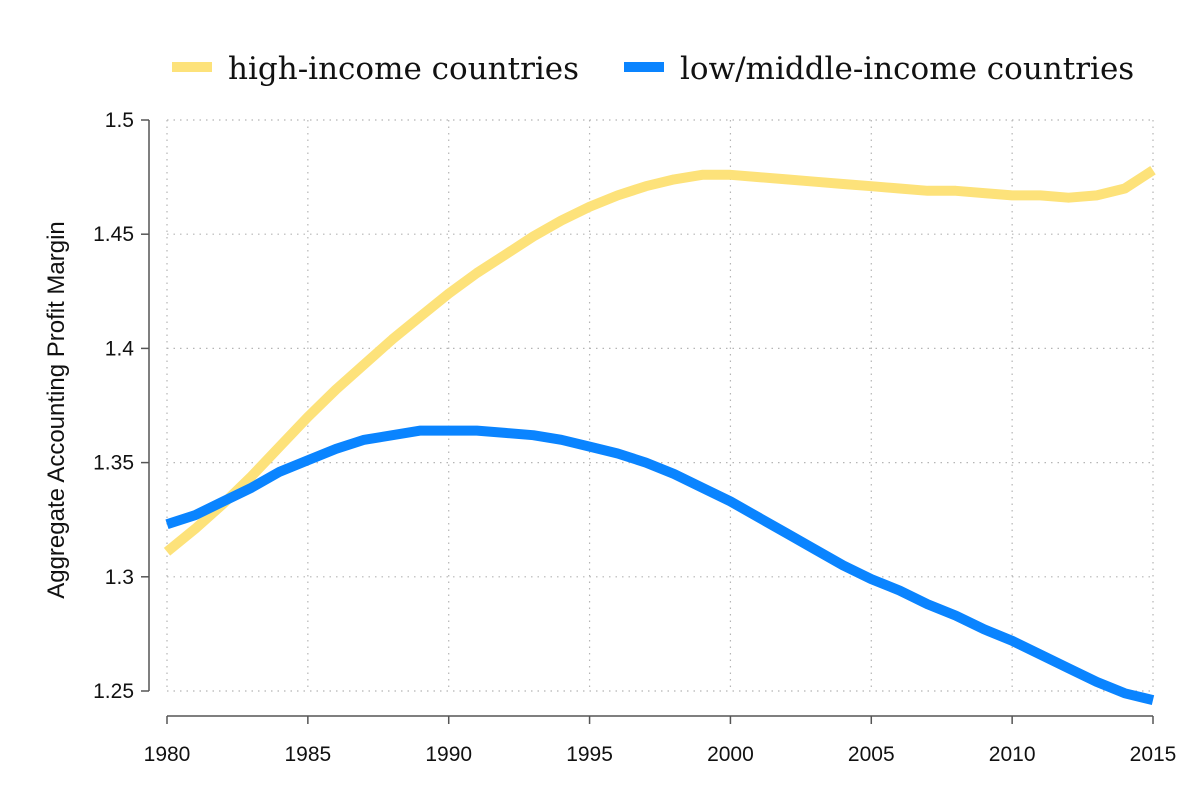  What do you see at coordinates (121, 406) in the screenshot?
I see `y-axis-ticks: 1.25 1.3 1.35 1.4 1.45 1.5` at bounding box center [121, 406].